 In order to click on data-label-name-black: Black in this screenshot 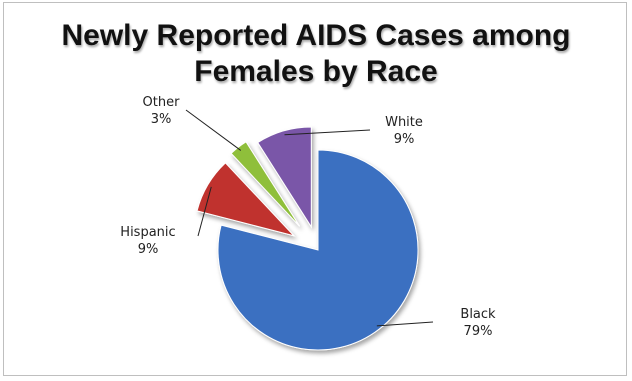, I will do `click(478, 314)`.